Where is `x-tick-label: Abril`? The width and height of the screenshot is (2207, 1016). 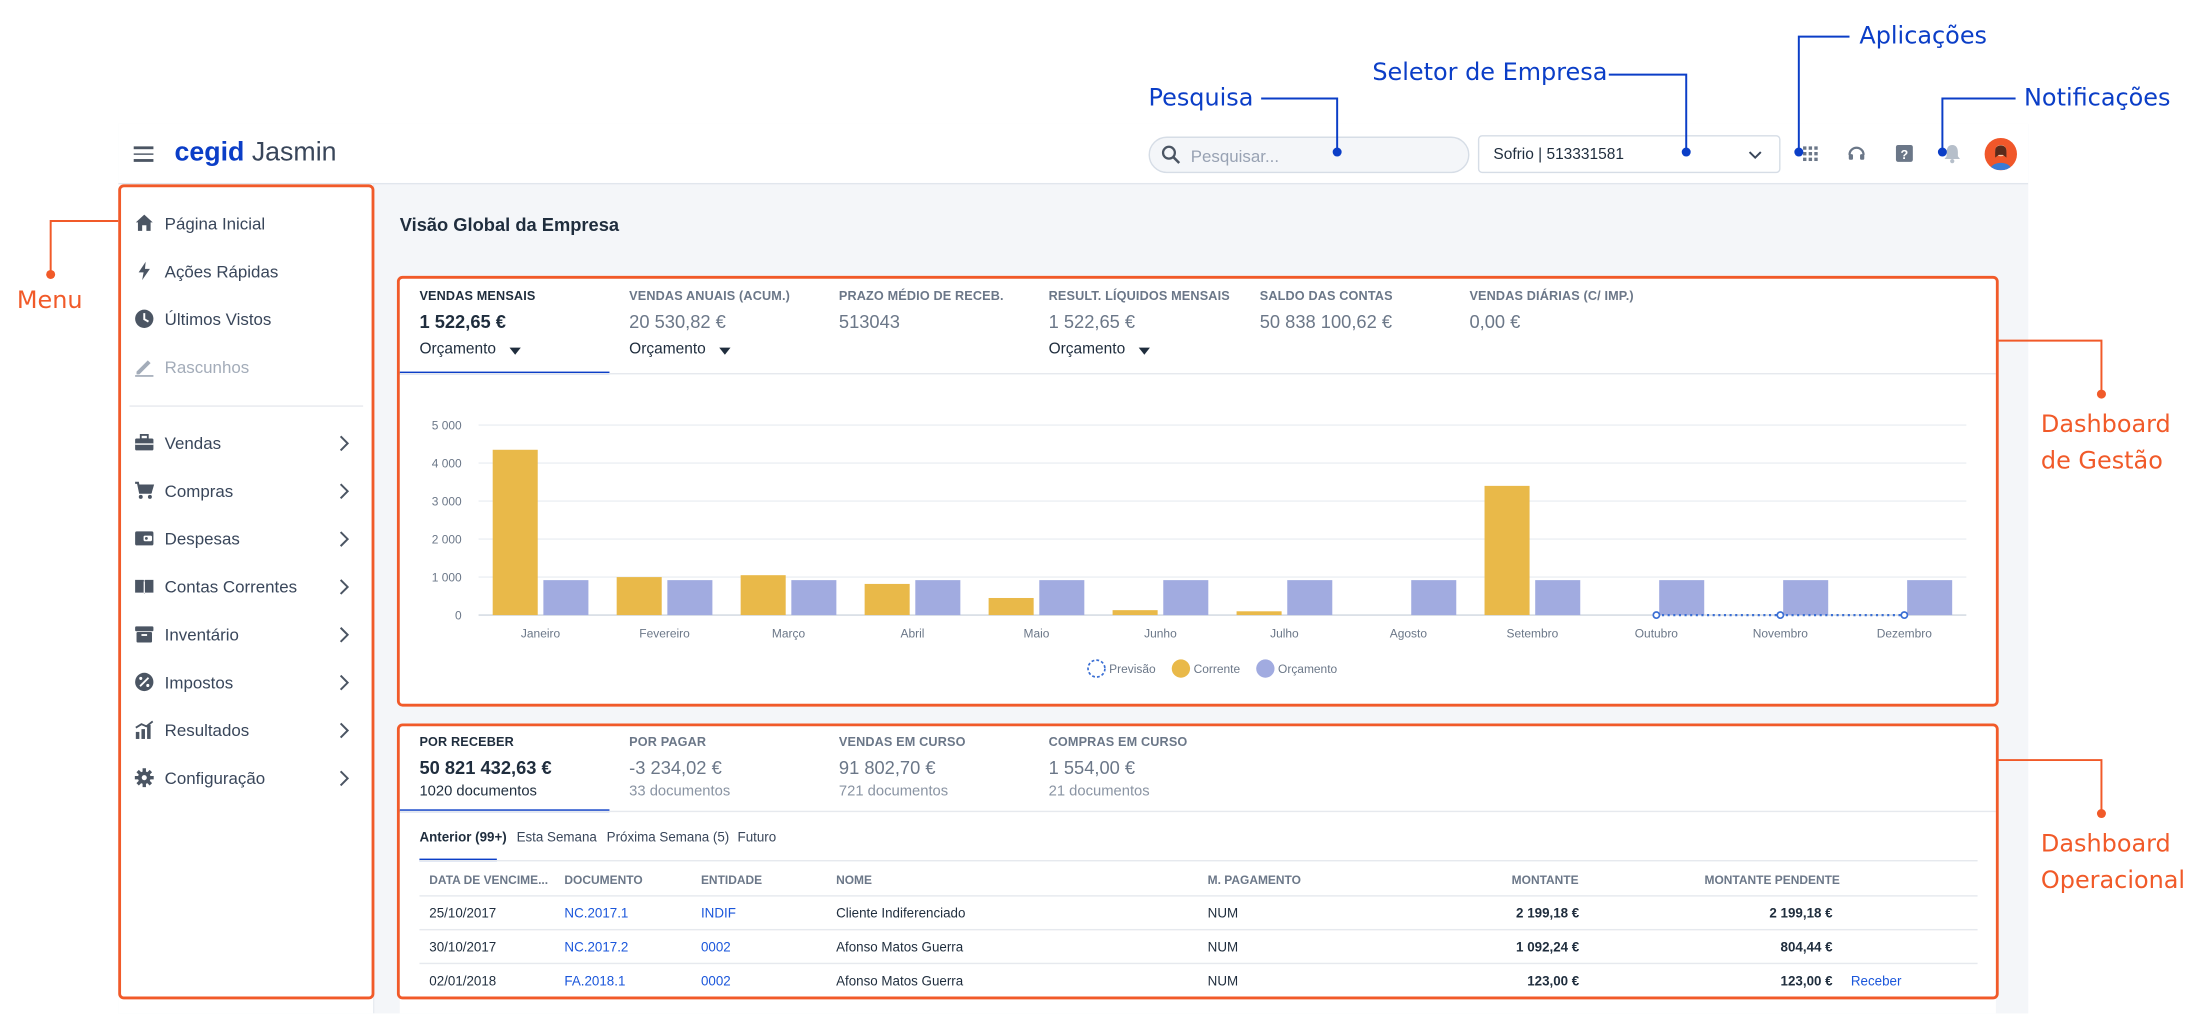 x-tick-label: Abril is located at coordinates (913, 634).